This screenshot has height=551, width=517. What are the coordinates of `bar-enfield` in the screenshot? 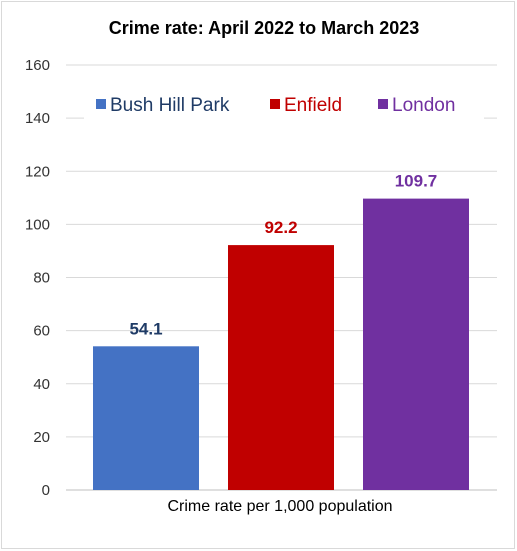 It's located at (281, 367).